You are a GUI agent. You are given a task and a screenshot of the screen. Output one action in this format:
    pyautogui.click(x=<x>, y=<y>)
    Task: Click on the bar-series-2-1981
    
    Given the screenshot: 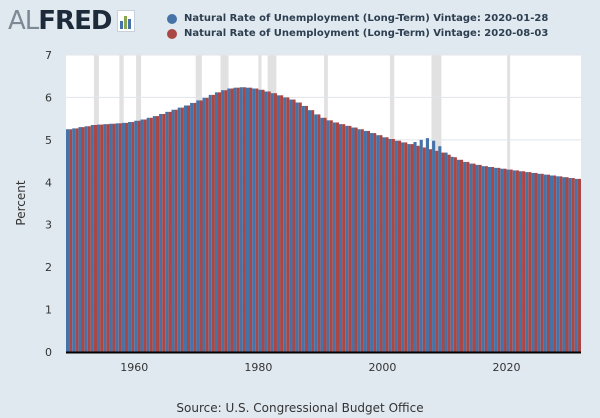 What is the action you would take?
    pyautogui.click(x=269, y=221)
    